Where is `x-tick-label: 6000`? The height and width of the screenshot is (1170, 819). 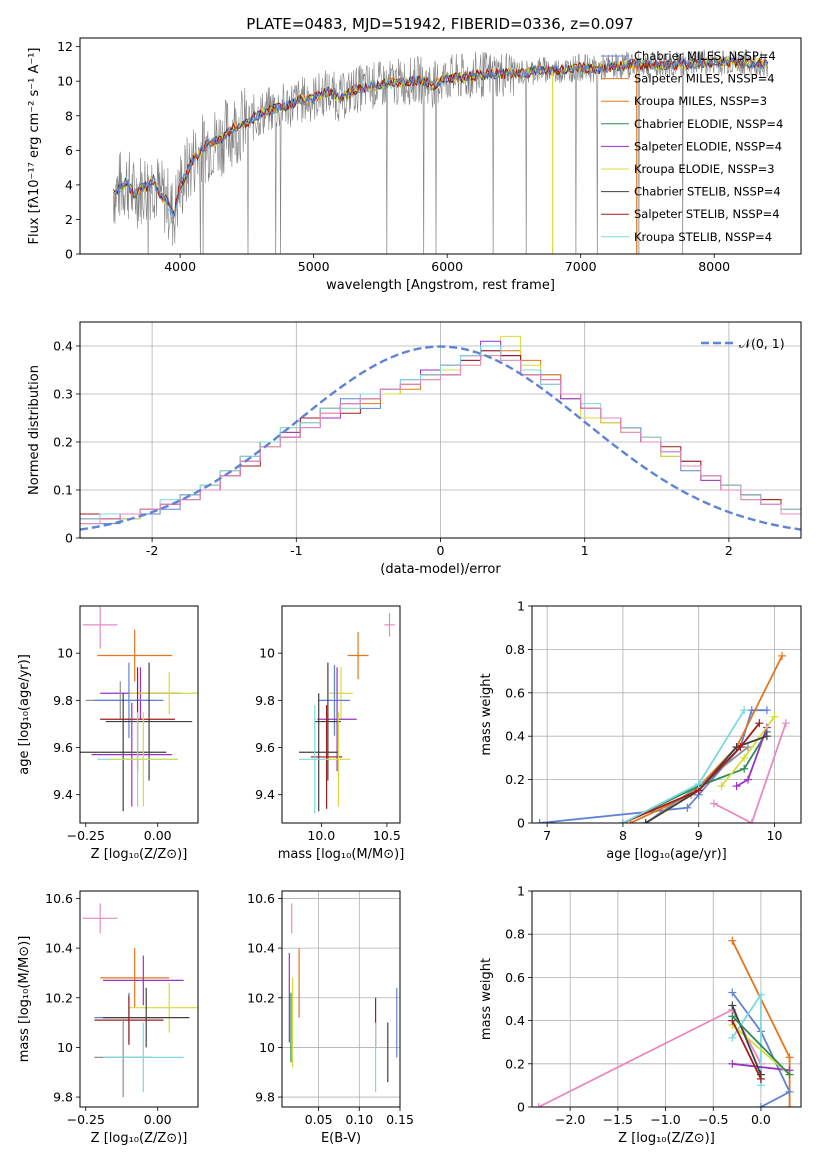
x-tick-label: 6000 is located at coordinates (447, 266).